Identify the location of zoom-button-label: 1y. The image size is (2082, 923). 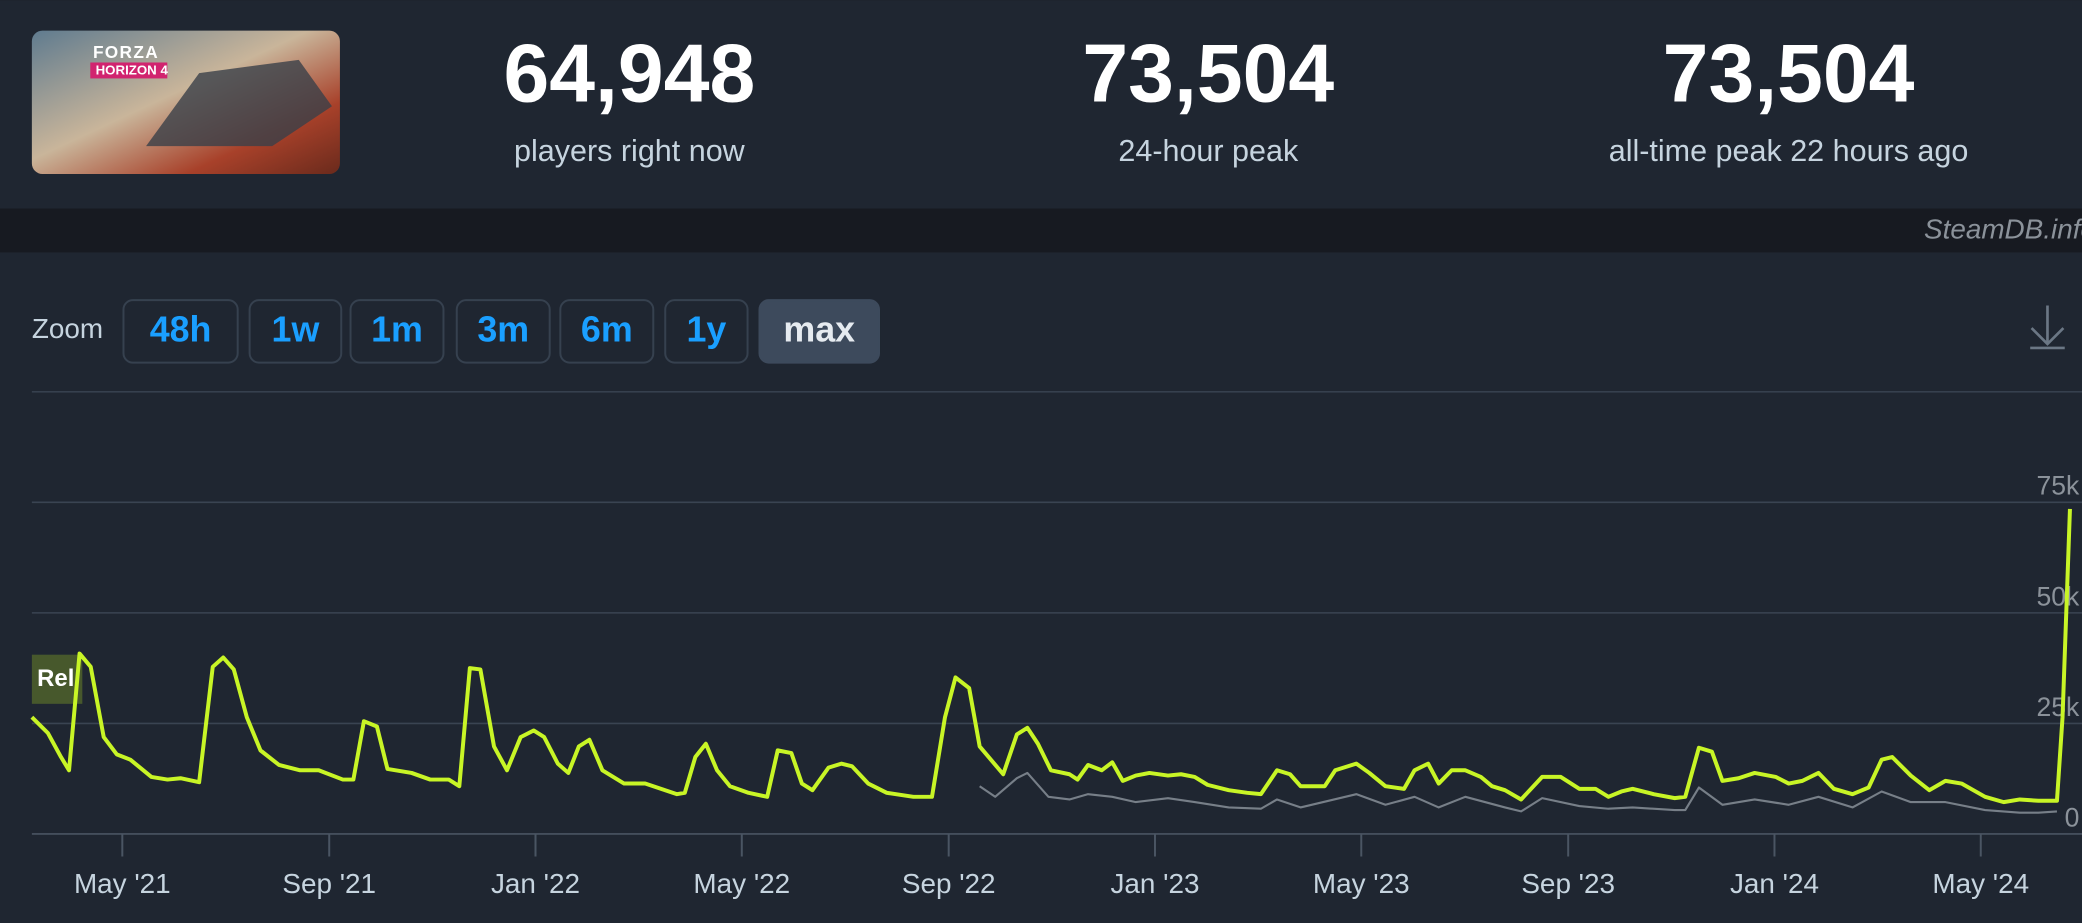
(706, 330).